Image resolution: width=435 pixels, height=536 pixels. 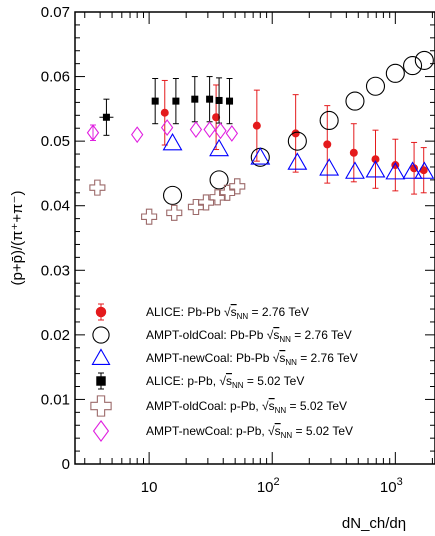 What do you see at coordinates (277, 482) in the screenshot?
I see `x-tick-exponent: 2` at bounding box center [277, 482].